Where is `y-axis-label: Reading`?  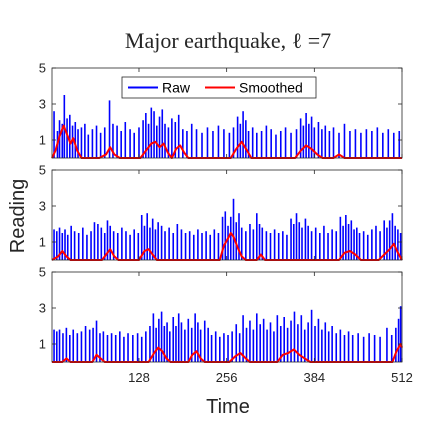
y-axis-label: Reading is located at coordinates (18, 216).